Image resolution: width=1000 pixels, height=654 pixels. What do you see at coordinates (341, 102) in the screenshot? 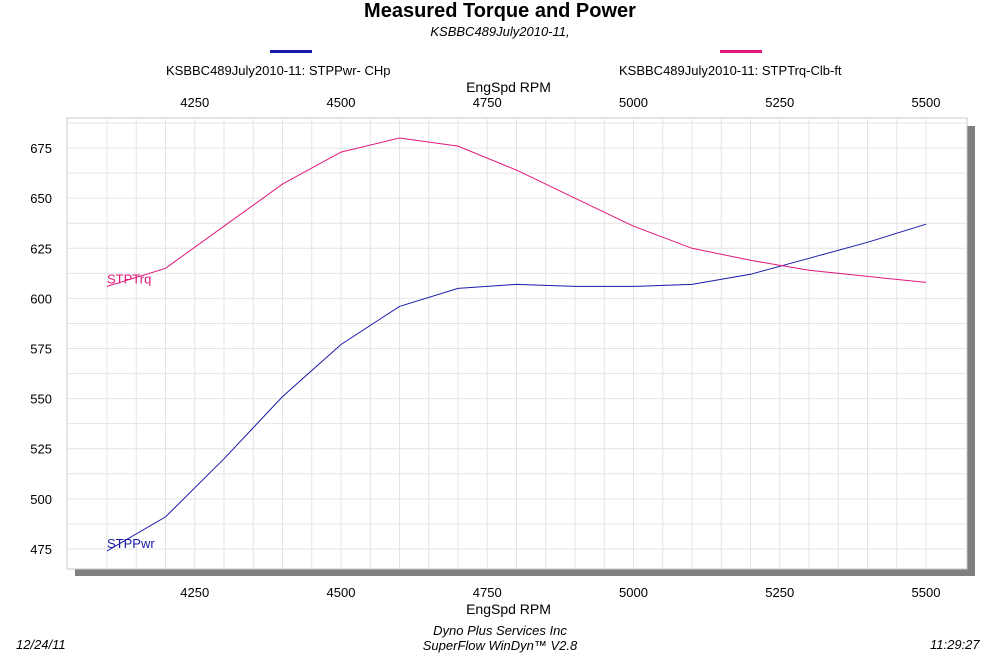
I see `x-tick-label-top: 4500` at bounding box center [341, 102].